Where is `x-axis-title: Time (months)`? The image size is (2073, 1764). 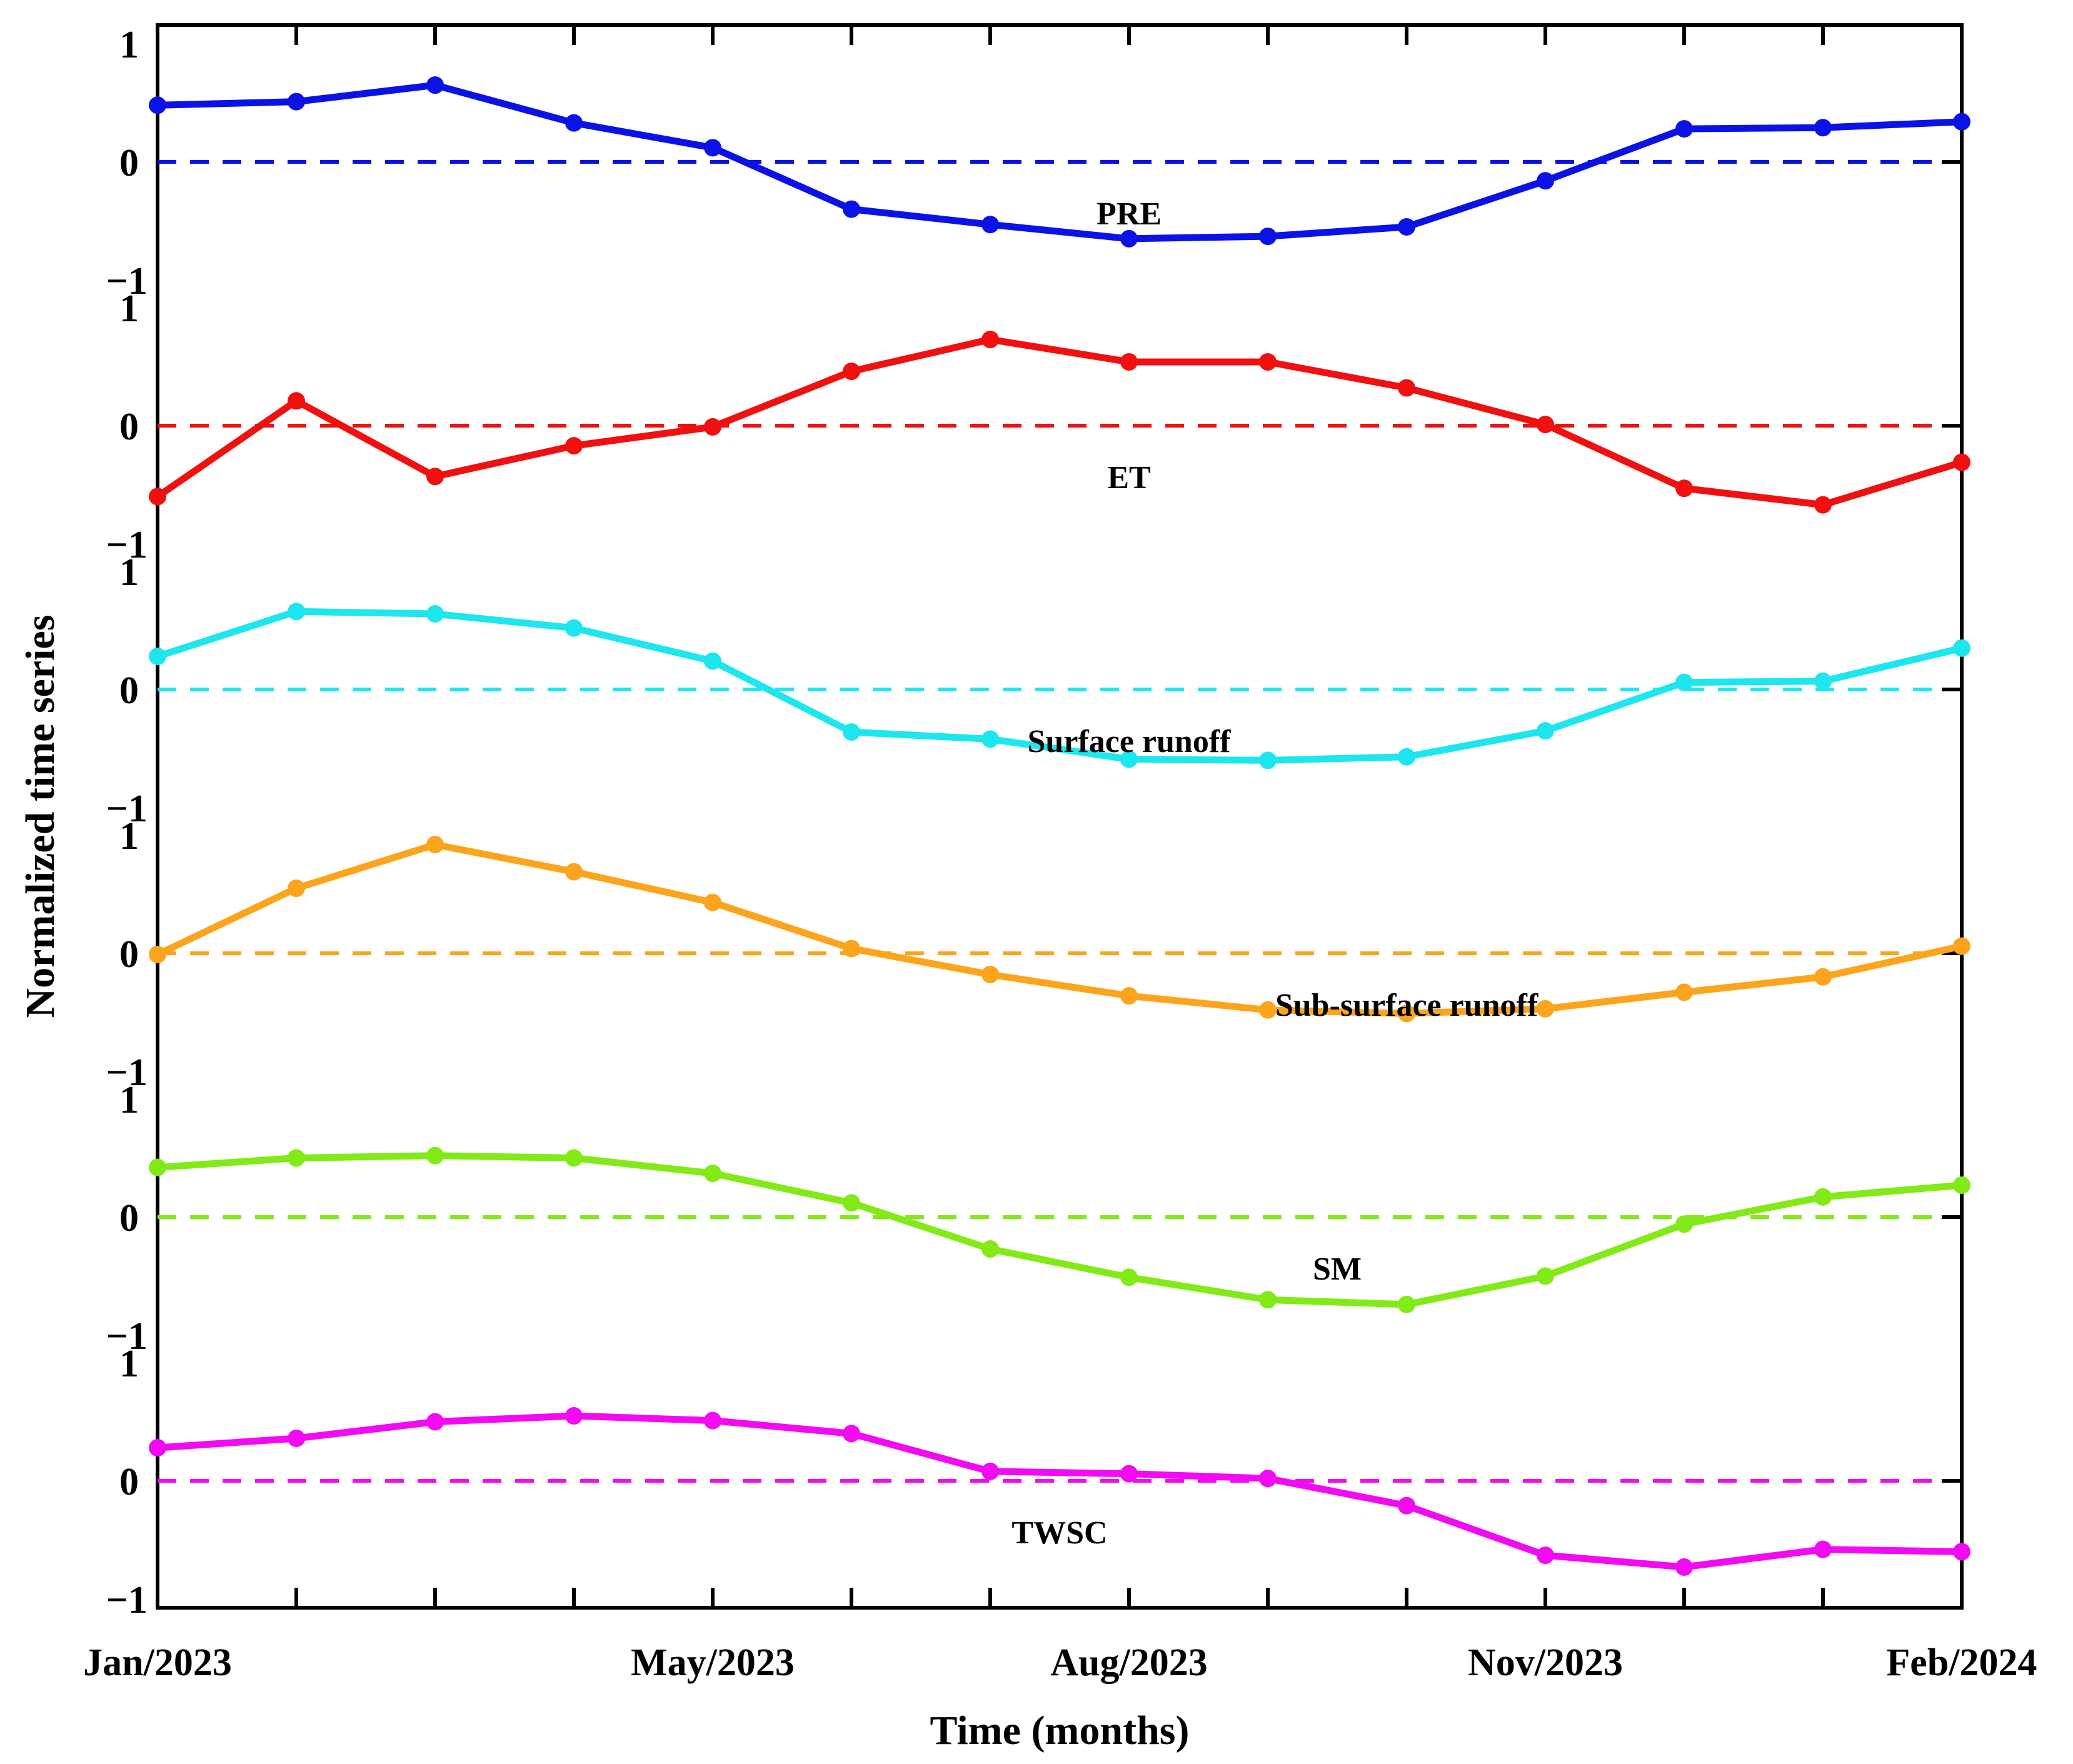 x-axis-title: Time (months) is located at coordinates (1060, 1730).